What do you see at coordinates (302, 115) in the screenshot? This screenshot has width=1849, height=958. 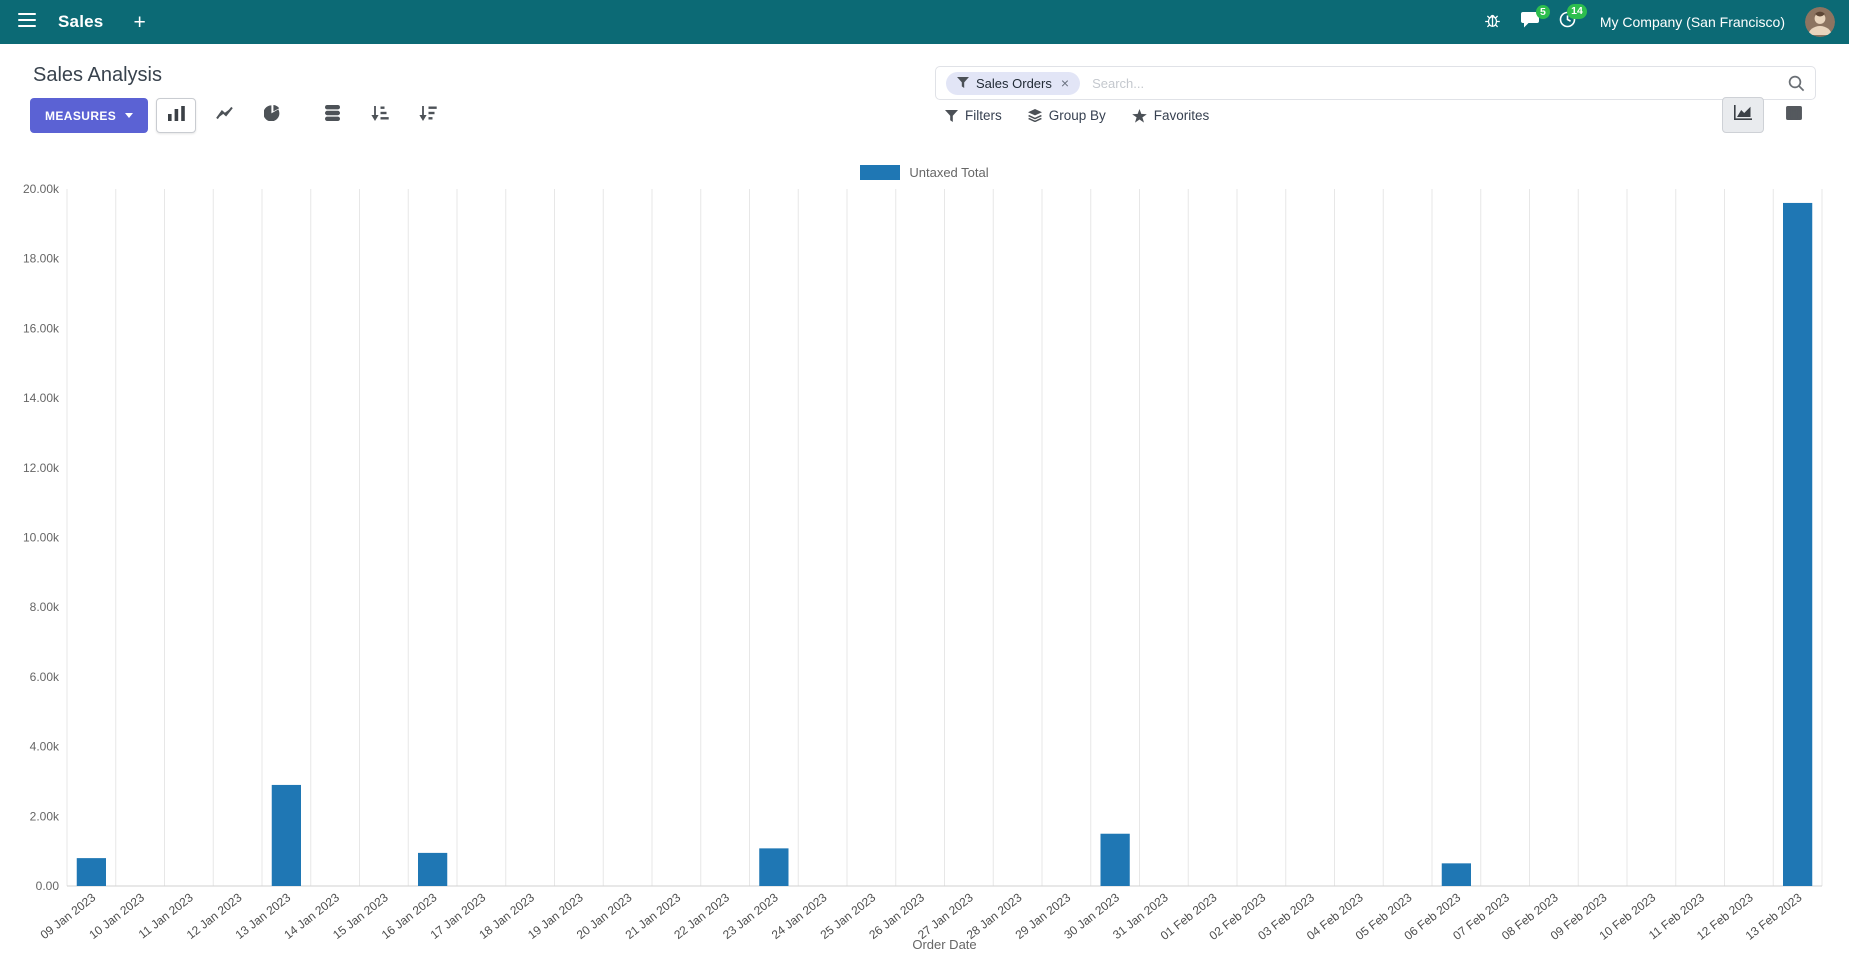 I see `chart-type-group` at bounding box center [302, 115].